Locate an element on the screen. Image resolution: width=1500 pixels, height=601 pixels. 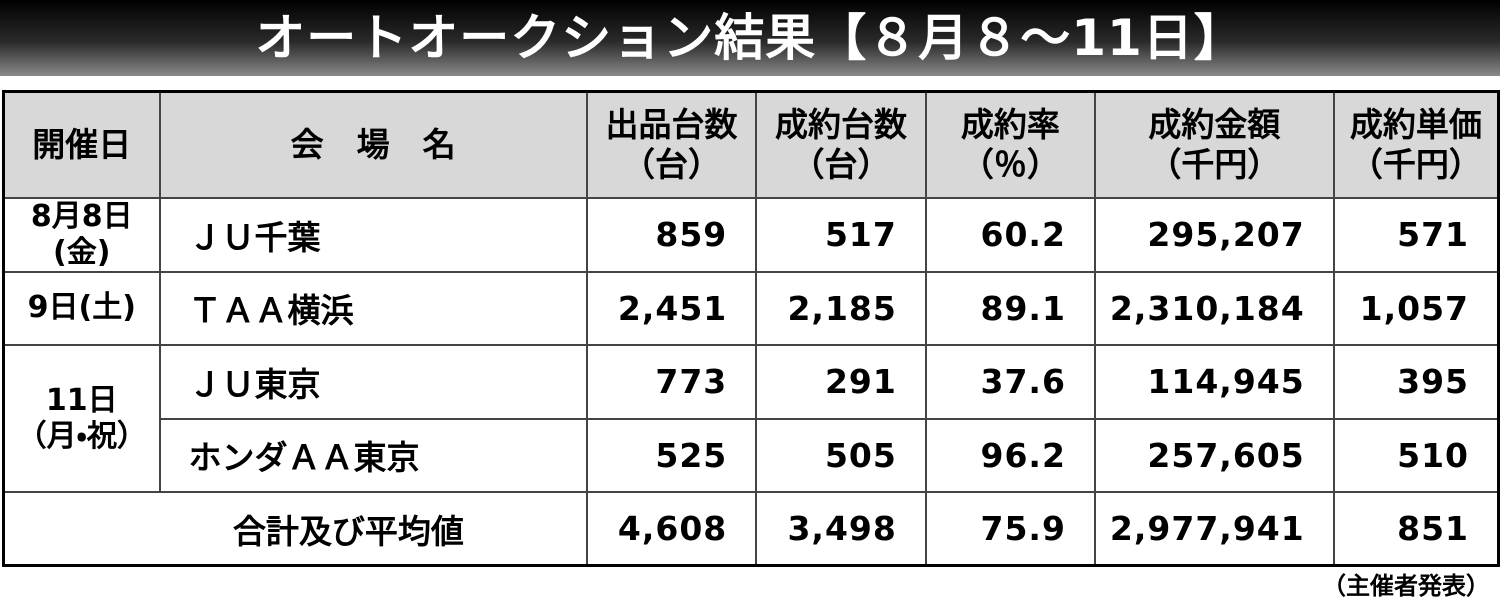
total-label: 合計及び平均値 is located at coordinates (295, 529).